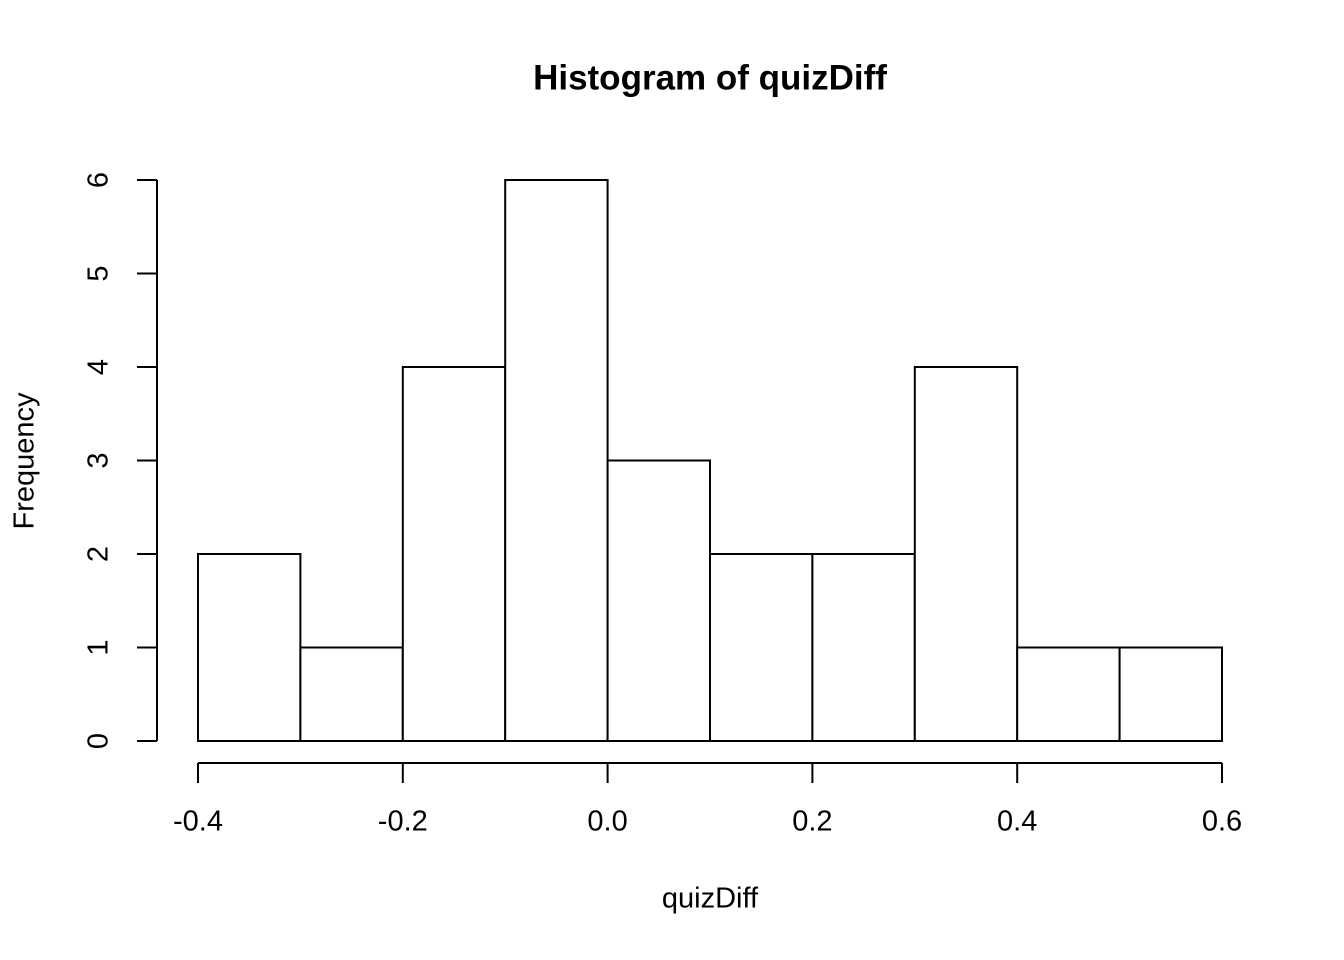 The height and width of the screenshot is (960, 1344). Describe the element at coordinates (710, 899) in the screenshot. I see `x-axis-label: quizDiff` at that location.